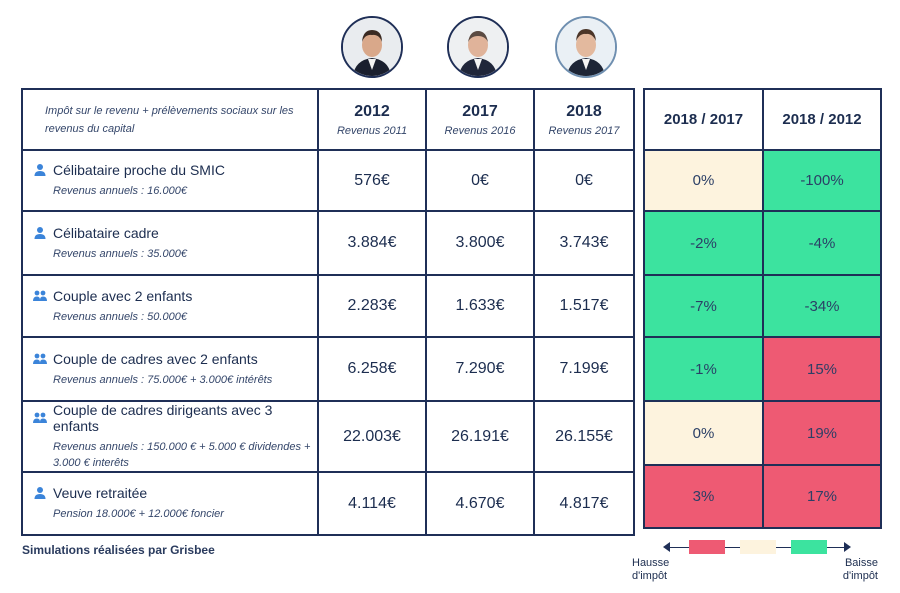 This screenshot has height=593, width=900. I want to click on tax-value-2017: 7.290€, so click(480, 369).